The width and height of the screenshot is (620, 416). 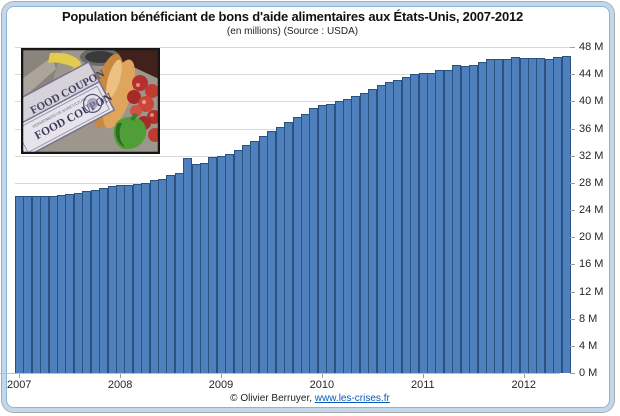 I want to click on x-axis-label: 2009, so click(x=221, y=385).